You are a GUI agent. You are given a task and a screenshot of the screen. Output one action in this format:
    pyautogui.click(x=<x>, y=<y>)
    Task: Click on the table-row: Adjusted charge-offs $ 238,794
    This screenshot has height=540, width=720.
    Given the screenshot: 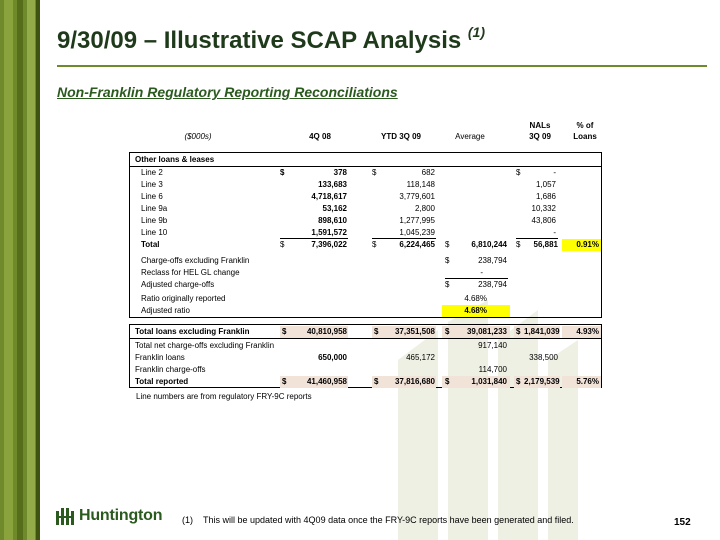 What is the action you would take?
    pyautogui.click(x=324, y=284)
    